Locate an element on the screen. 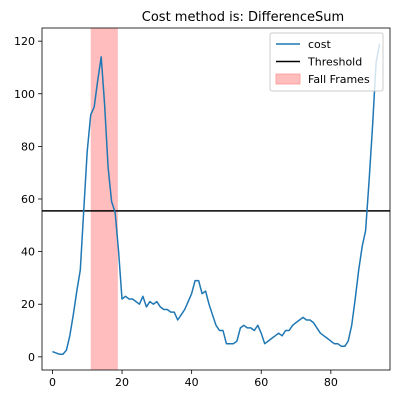 This screenshot has width=409, height=405. y-tick-label: 60 is located at coordinates (28, 199).